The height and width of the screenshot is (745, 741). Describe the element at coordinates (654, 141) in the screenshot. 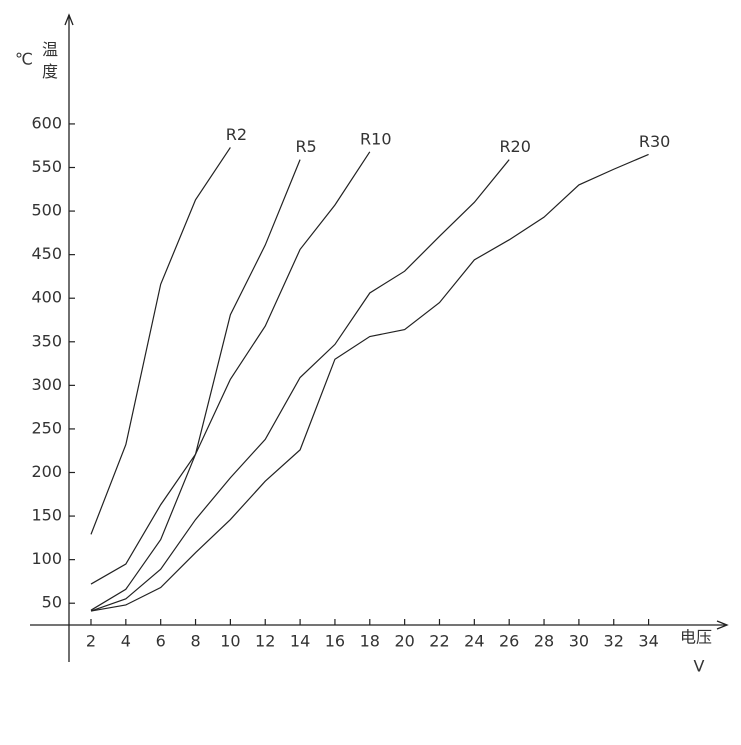

I see `series-label: R30` at that location.